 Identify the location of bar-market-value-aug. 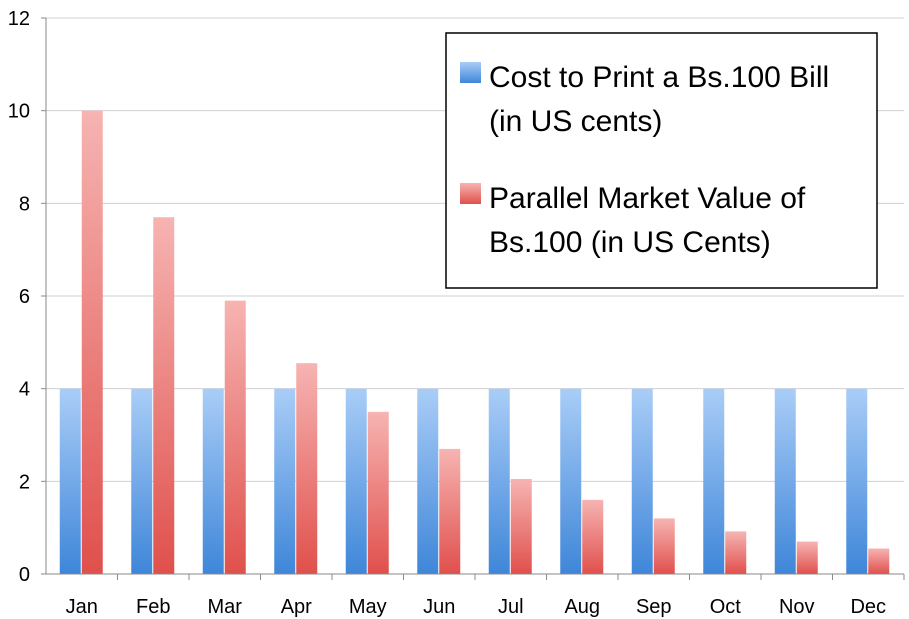
(593, 536).